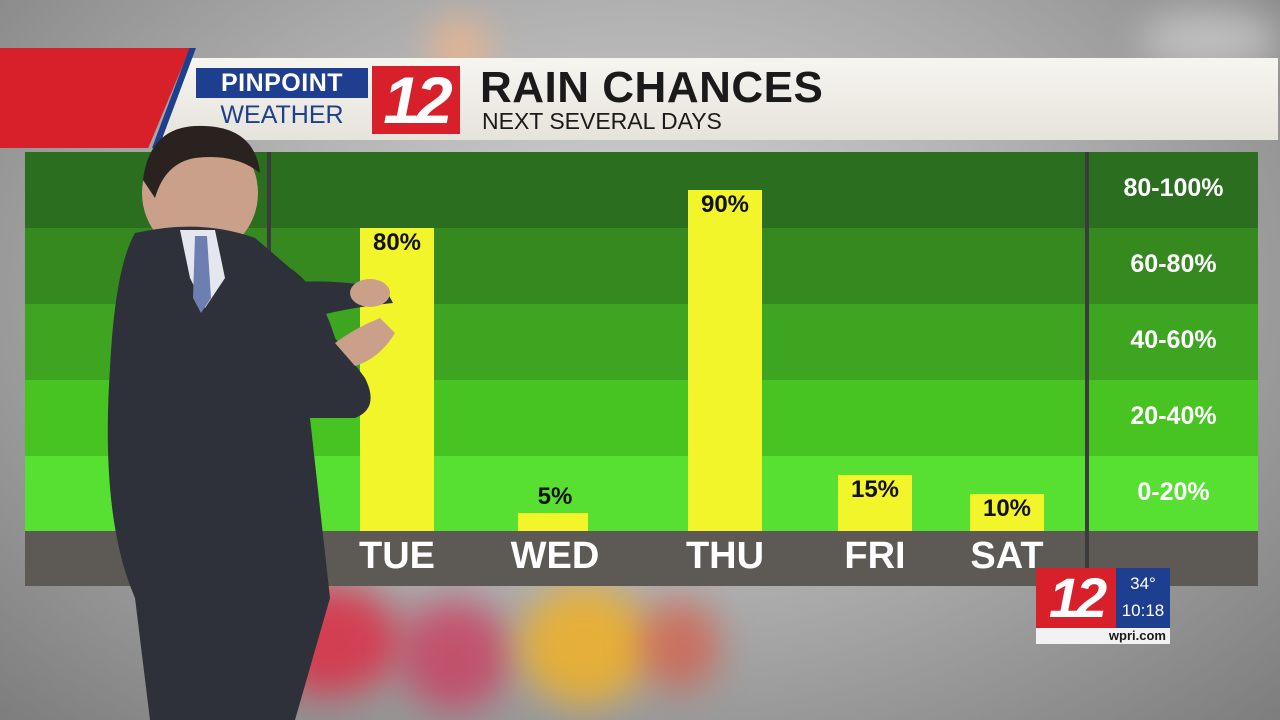 The height and width of the screenshot is (720, 1280). I want to click on chart-right-divider, so click(1087, 369).